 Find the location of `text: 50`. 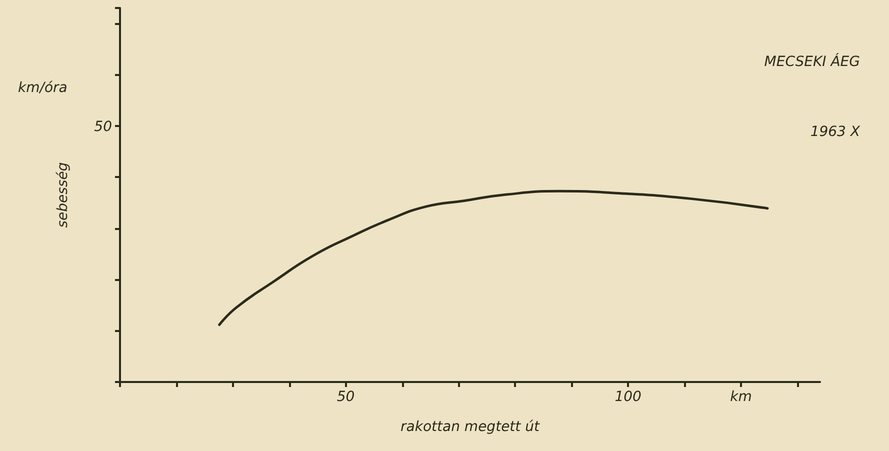

text: 50 is located at coordinates (103, 127).